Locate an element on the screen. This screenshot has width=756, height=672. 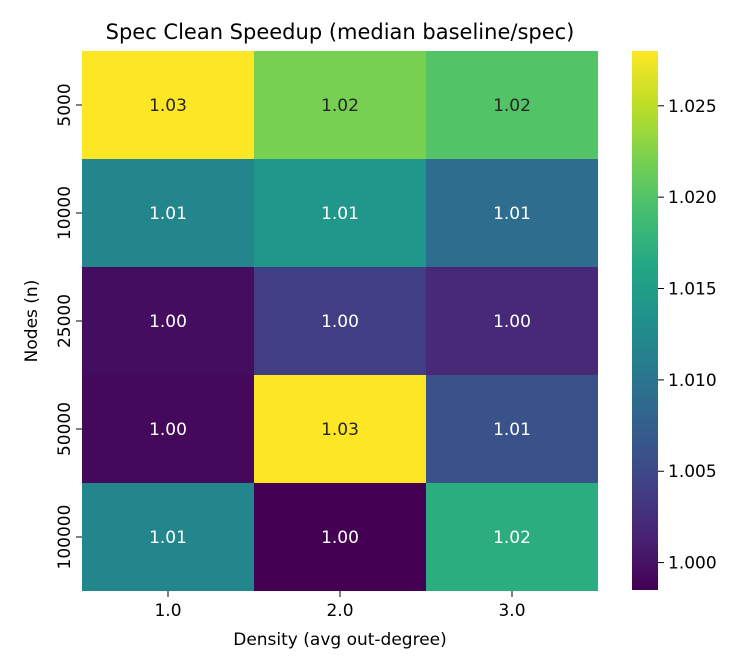
y-axis: 5000 10000 25000 50000 100000 is located at coordinates (68, 326).